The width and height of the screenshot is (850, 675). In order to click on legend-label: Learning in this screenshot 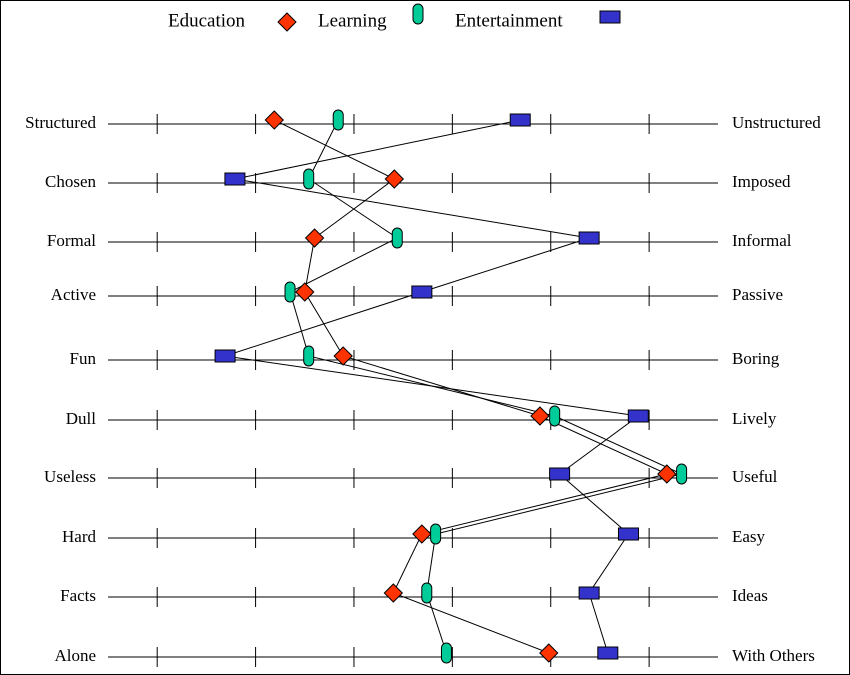, I will do `click(352, 20)`.